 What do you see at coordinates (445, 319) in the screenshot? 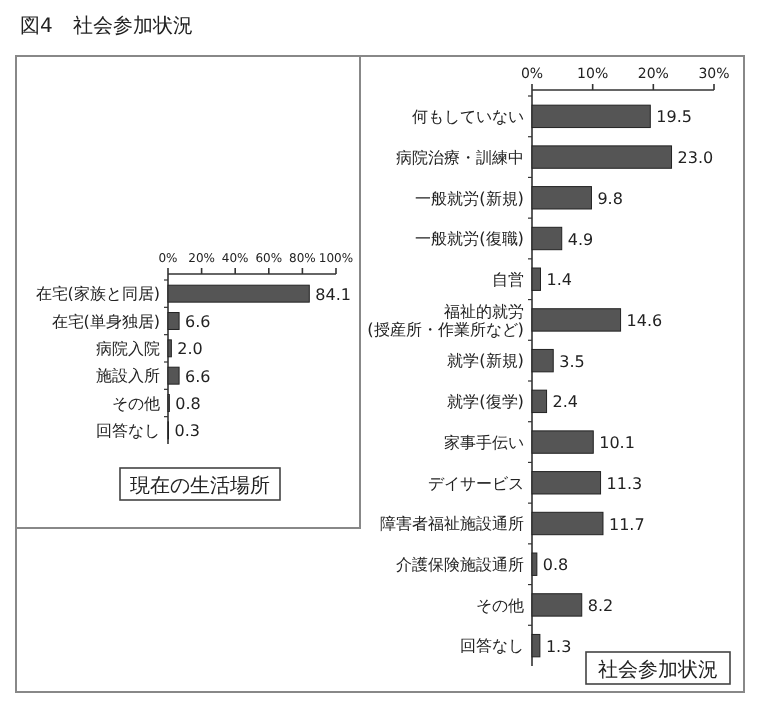
I see `y-tick-label: 福祉的就労 (授産所・作業所など)` at bounding box center [445, 319].